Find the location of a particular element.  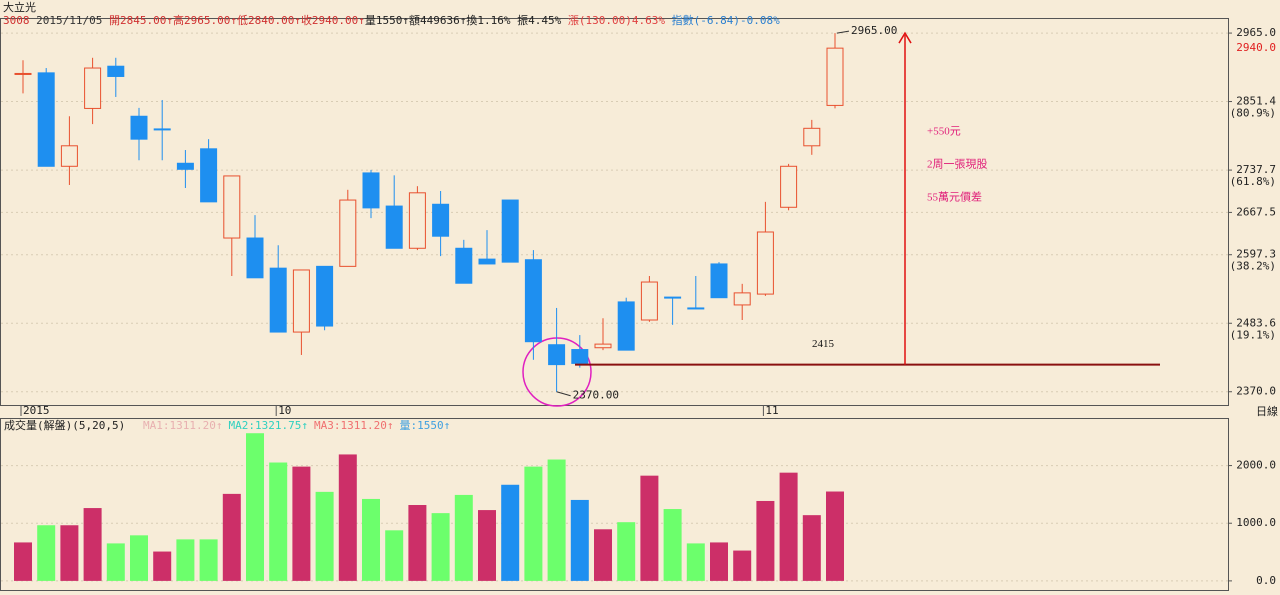

y-tick-label: 1000.0 is located at coordinates (1256, 522).